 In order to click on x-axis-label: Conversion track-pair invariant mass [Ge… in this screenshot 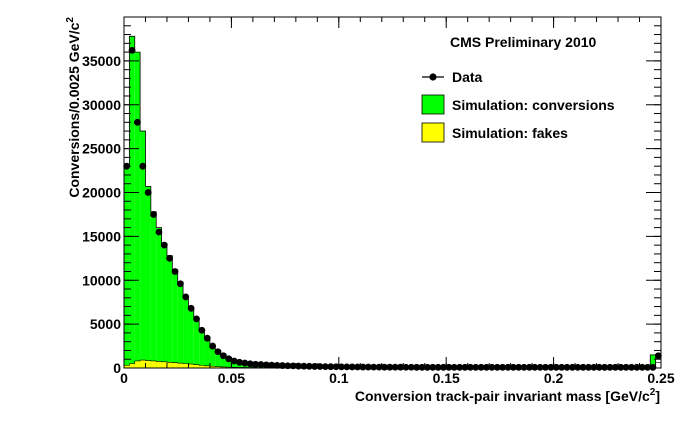, I will do `click(507, 395)`.